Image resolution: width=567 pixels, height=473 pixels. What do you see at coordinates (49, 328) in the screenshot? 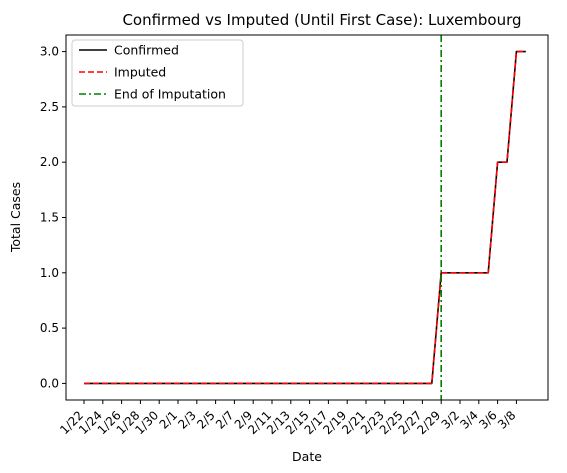
I see `y-tick-label: 0.5` at bounding box center [49, 328].